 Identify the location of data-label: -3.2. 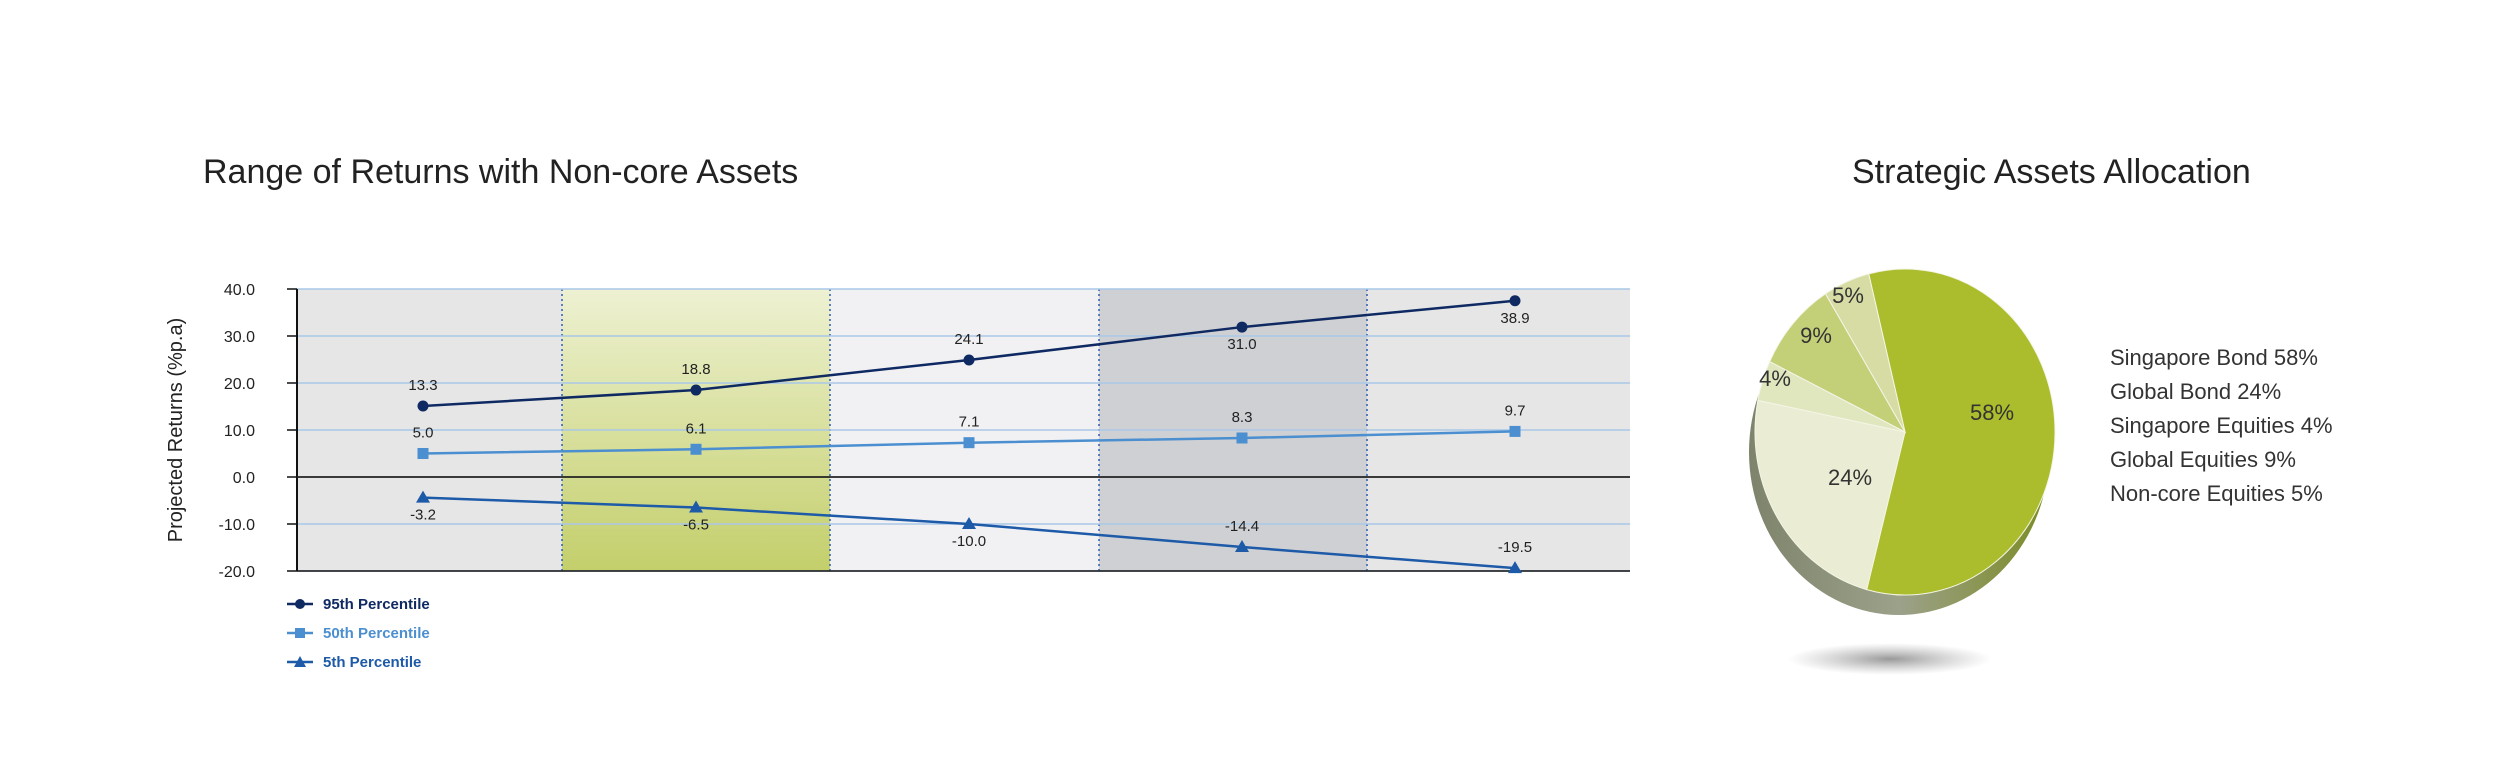
(423, 515).